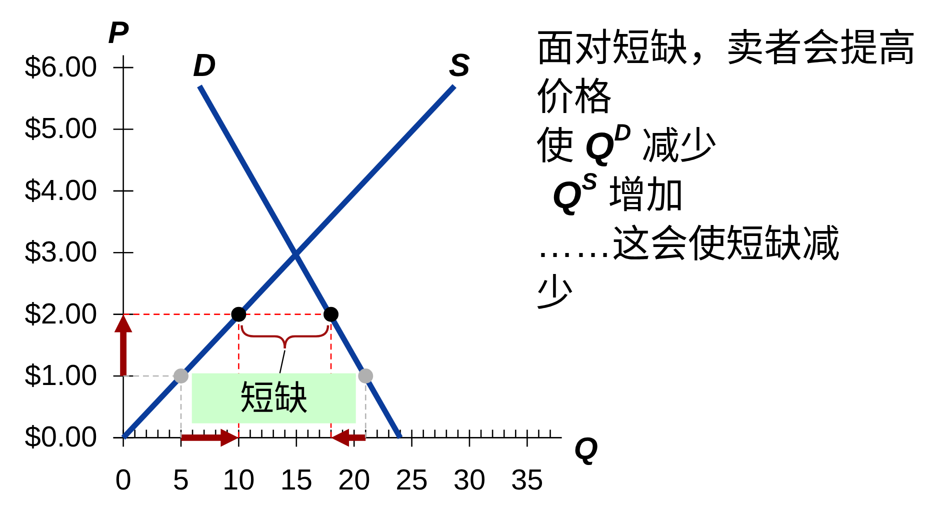 The image size is (930, 510). I want to click on y-tick-label: $4.00, so click(61, 190).